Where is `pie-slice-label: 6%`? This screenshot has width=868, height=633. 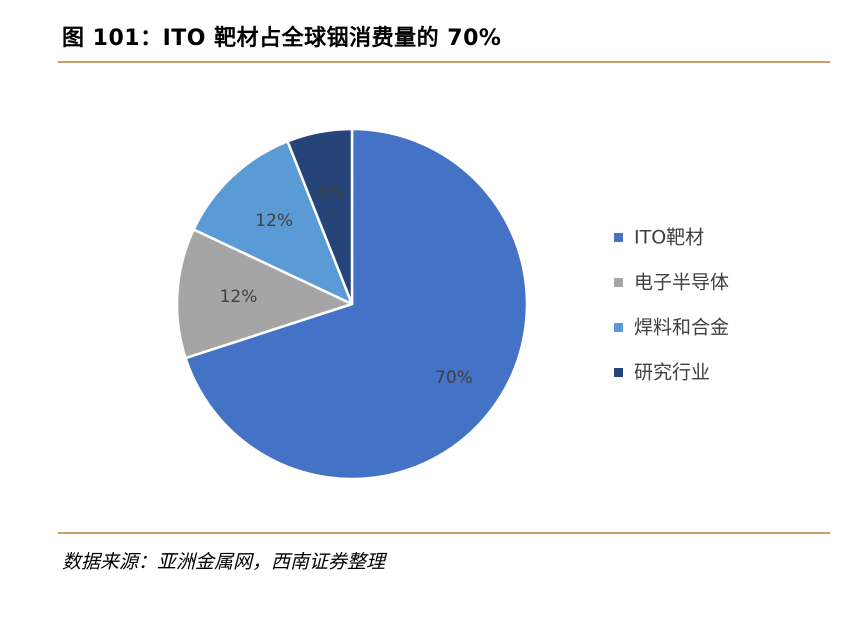
pie-slice-label: 6% is located at coordinates (330, 192).